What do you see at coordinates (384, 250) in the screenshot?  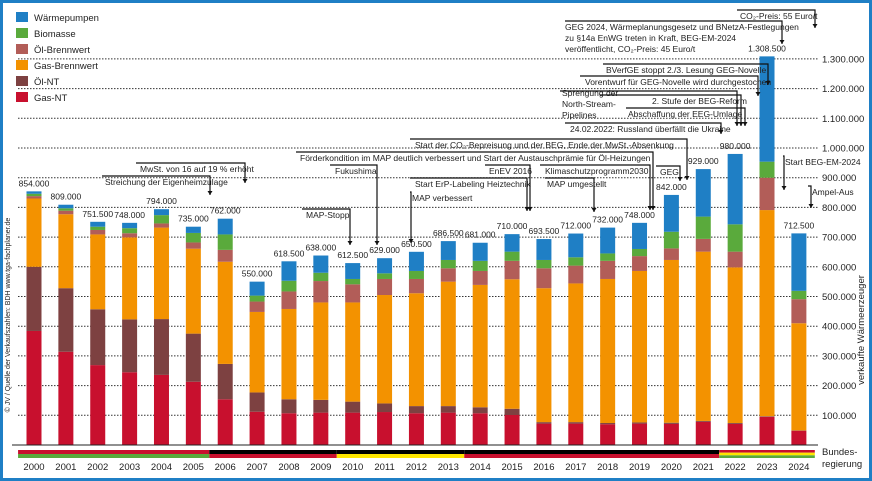 I see `total-label: 629.000` at bounding box center [384, 250].